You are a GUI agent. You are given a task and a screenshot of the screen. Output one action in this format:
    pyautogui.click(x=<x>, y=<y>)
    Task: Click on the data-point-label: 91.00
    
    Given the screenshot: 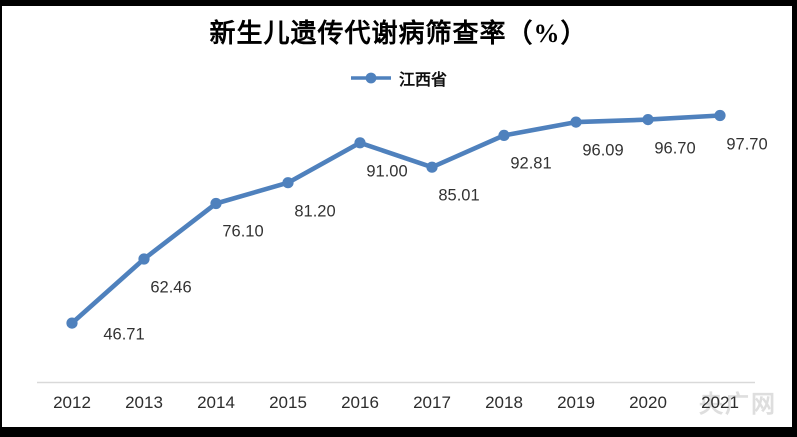 What is the action you would take?
    pyautogui.click(x=387, y=171)
    